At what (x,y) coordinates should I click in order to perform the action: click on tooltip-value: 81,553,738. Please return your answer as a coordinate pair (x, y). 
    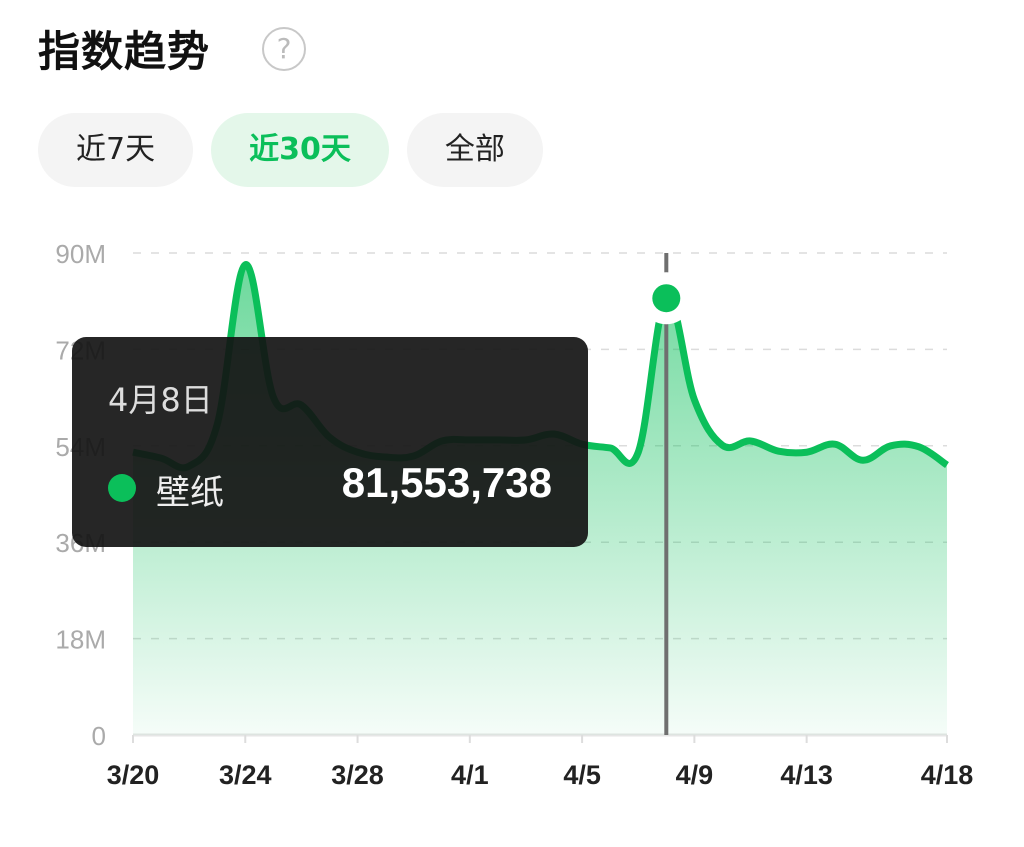
    Looking at the image, I should click on (446, 482).